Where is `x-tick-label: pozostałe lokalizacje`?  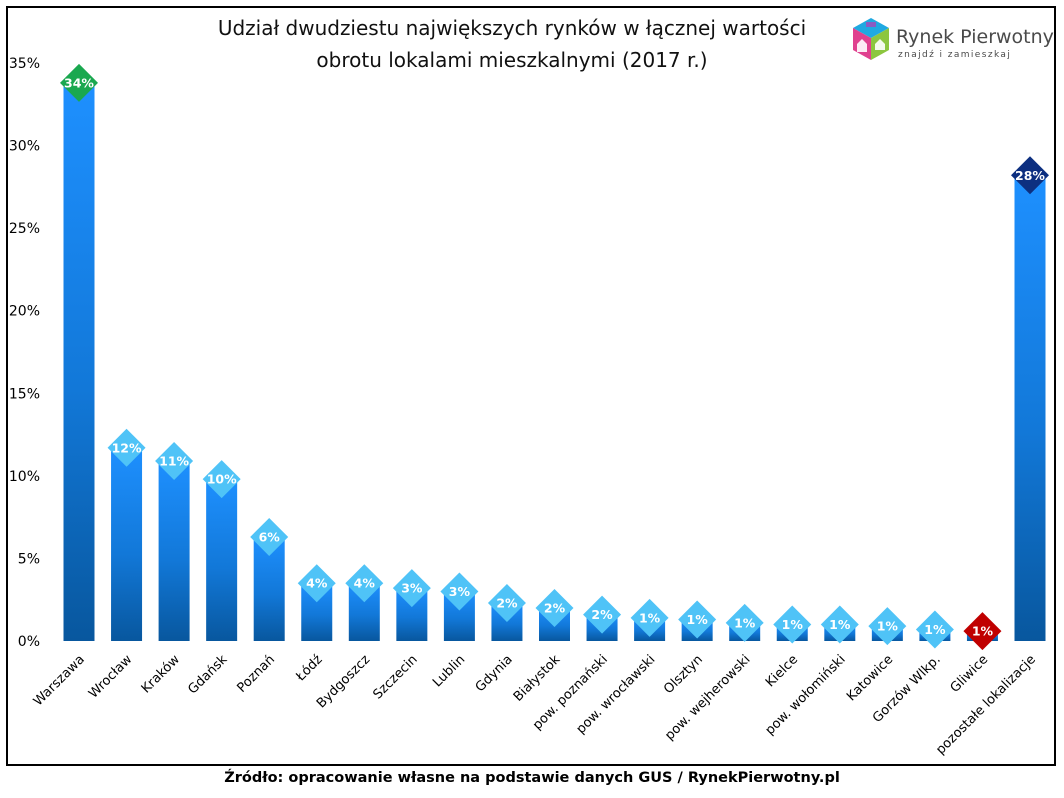 x-tick-label: pozostałe lokalizacje is located at coordinates (986, 705).